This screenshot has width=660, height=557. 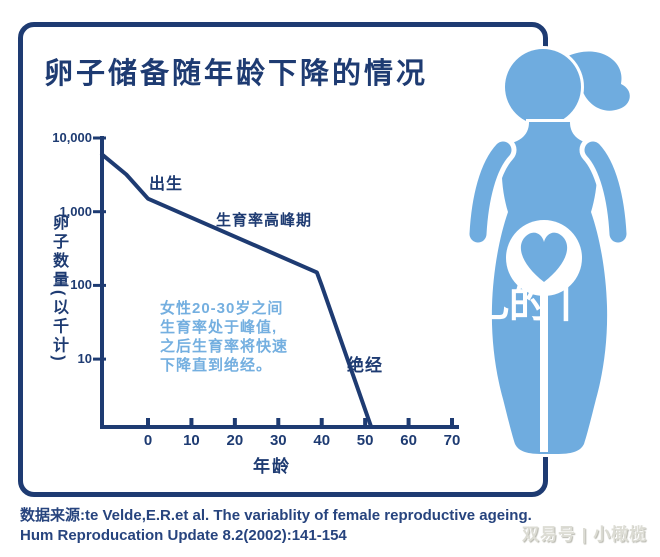 I want to click on x-tick-label: 10, so click(x=191, y=440).